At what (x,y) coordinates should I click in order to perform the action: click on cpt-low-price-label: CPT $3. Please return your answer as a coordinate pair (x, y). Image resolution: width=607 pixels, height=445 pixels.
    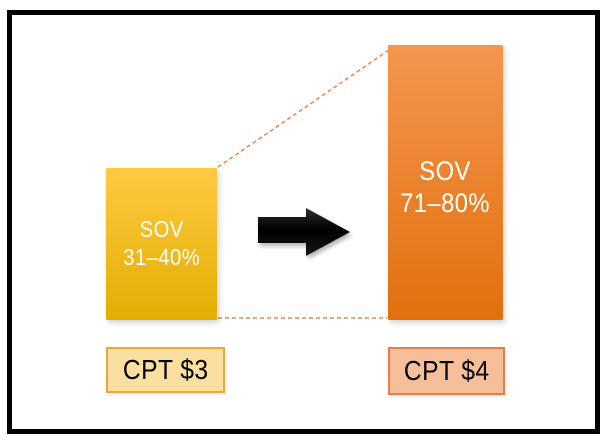
    Looking at the image, I should click on (165, 369).